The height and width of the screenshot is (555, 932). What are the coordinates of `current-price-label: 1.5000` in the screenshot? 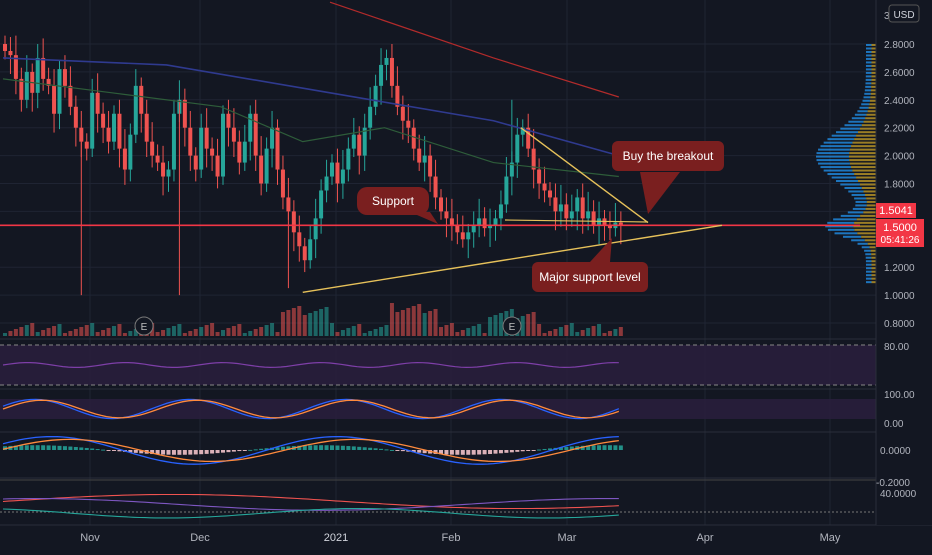 It's located at (900, 228).